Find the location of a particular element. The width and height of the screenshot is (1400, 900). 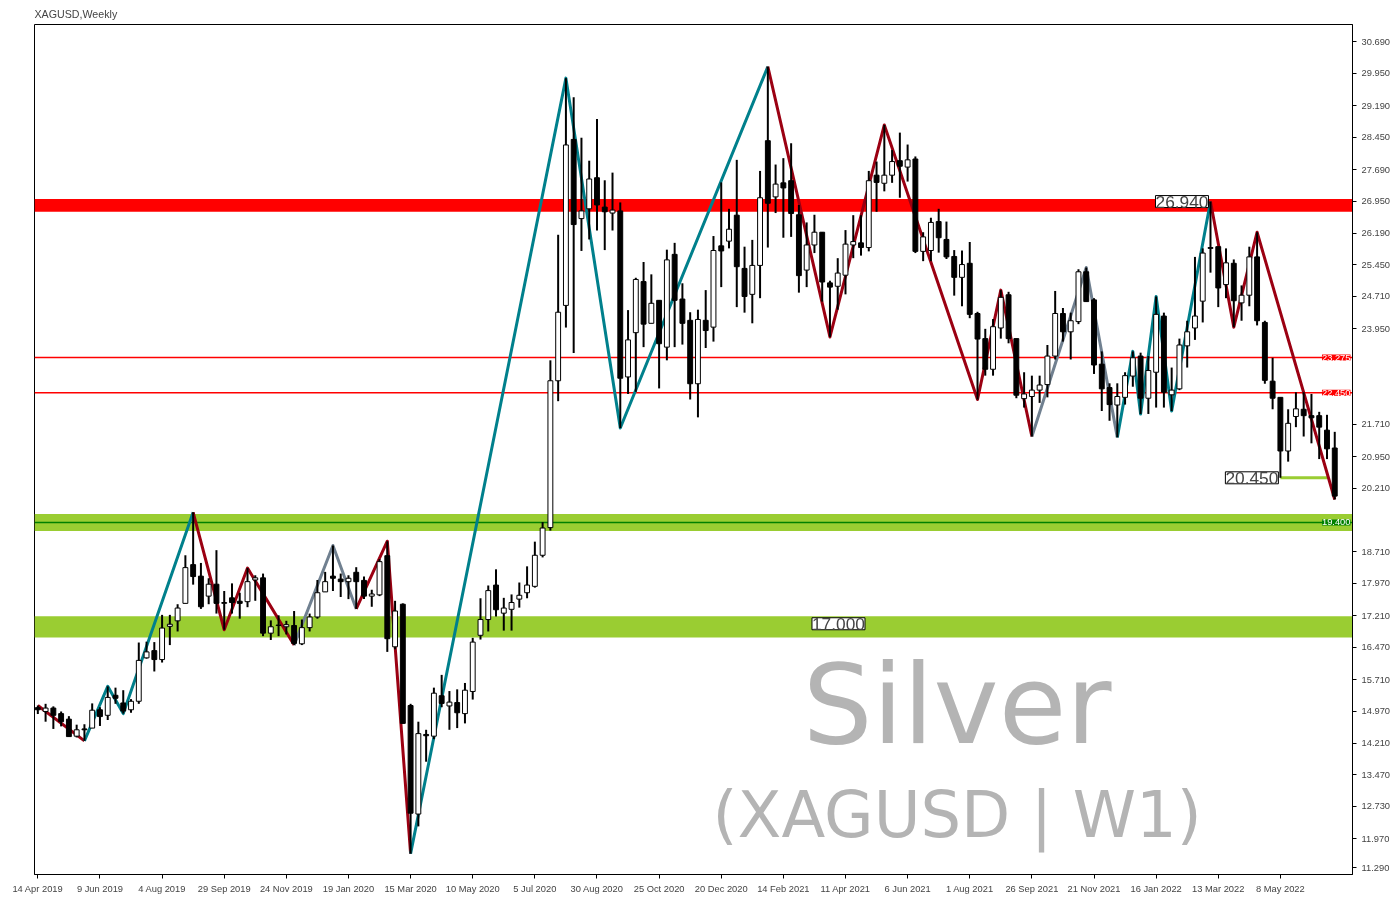

x-tick-label: 14 Apr 2019 is located at coordinates (37, 888).